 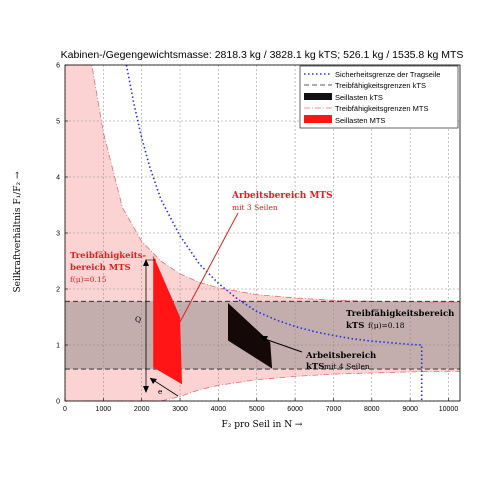 What do you see at coordinates (62, 234) in the screenshot?
I see `y-axis-ticks: 0 1 2 3 4 5 6` at bounding box center [62, 234].